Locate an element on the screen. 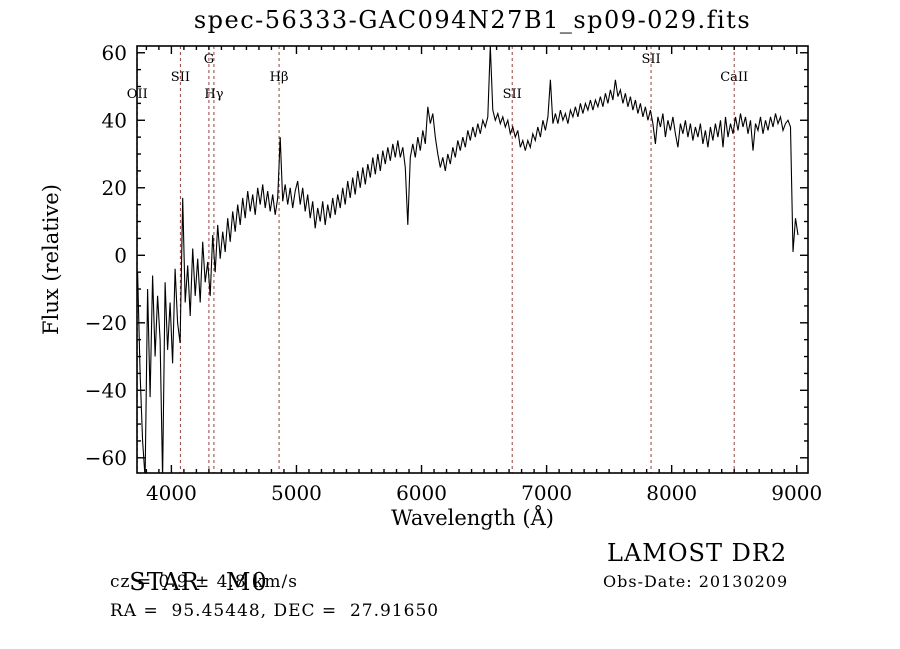  classification-line: STAR M0 is located at coordinates (190, 568).